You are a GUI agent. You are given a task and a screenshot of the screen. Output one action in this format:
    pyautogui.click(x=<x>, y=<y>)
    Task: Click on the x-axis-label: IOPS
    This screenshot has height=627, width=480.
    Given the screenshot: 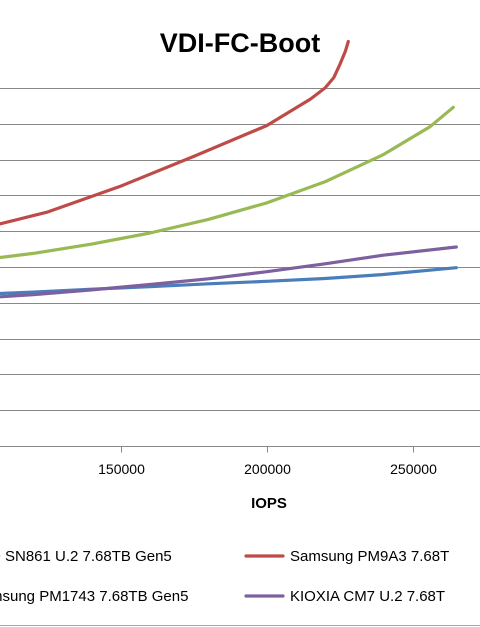 What is the action you would take?
    pyautogui.click(x=269, y=503)
    